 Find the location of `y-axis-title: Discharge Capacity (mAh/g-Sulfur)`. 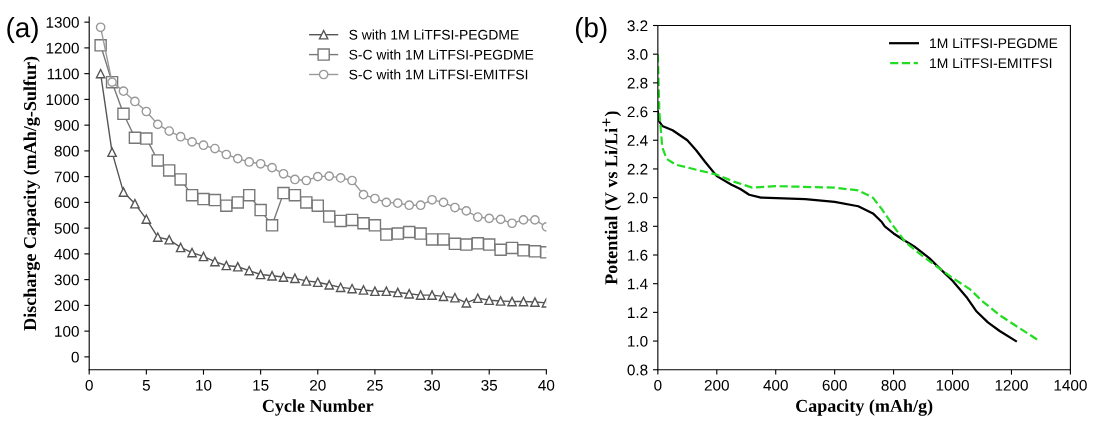

y-axis-title: Discharge Capacity (mAh/g-Sulfur) is located at coordinates (31, 193).